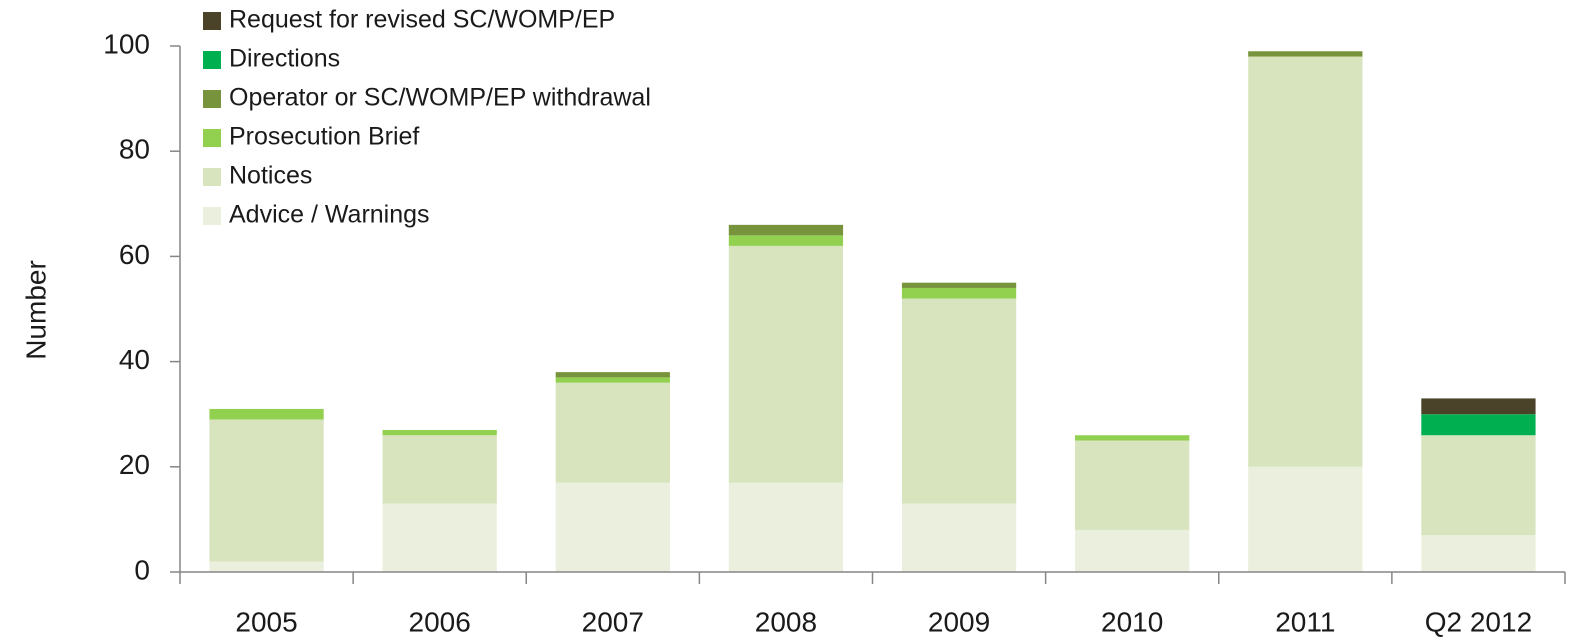 This screenshot has height=644, width=1575. What do you see at coordinates (134, 464) in the screenshot?
I see `y-tick-label: 20` at bounding box center [134, 464].